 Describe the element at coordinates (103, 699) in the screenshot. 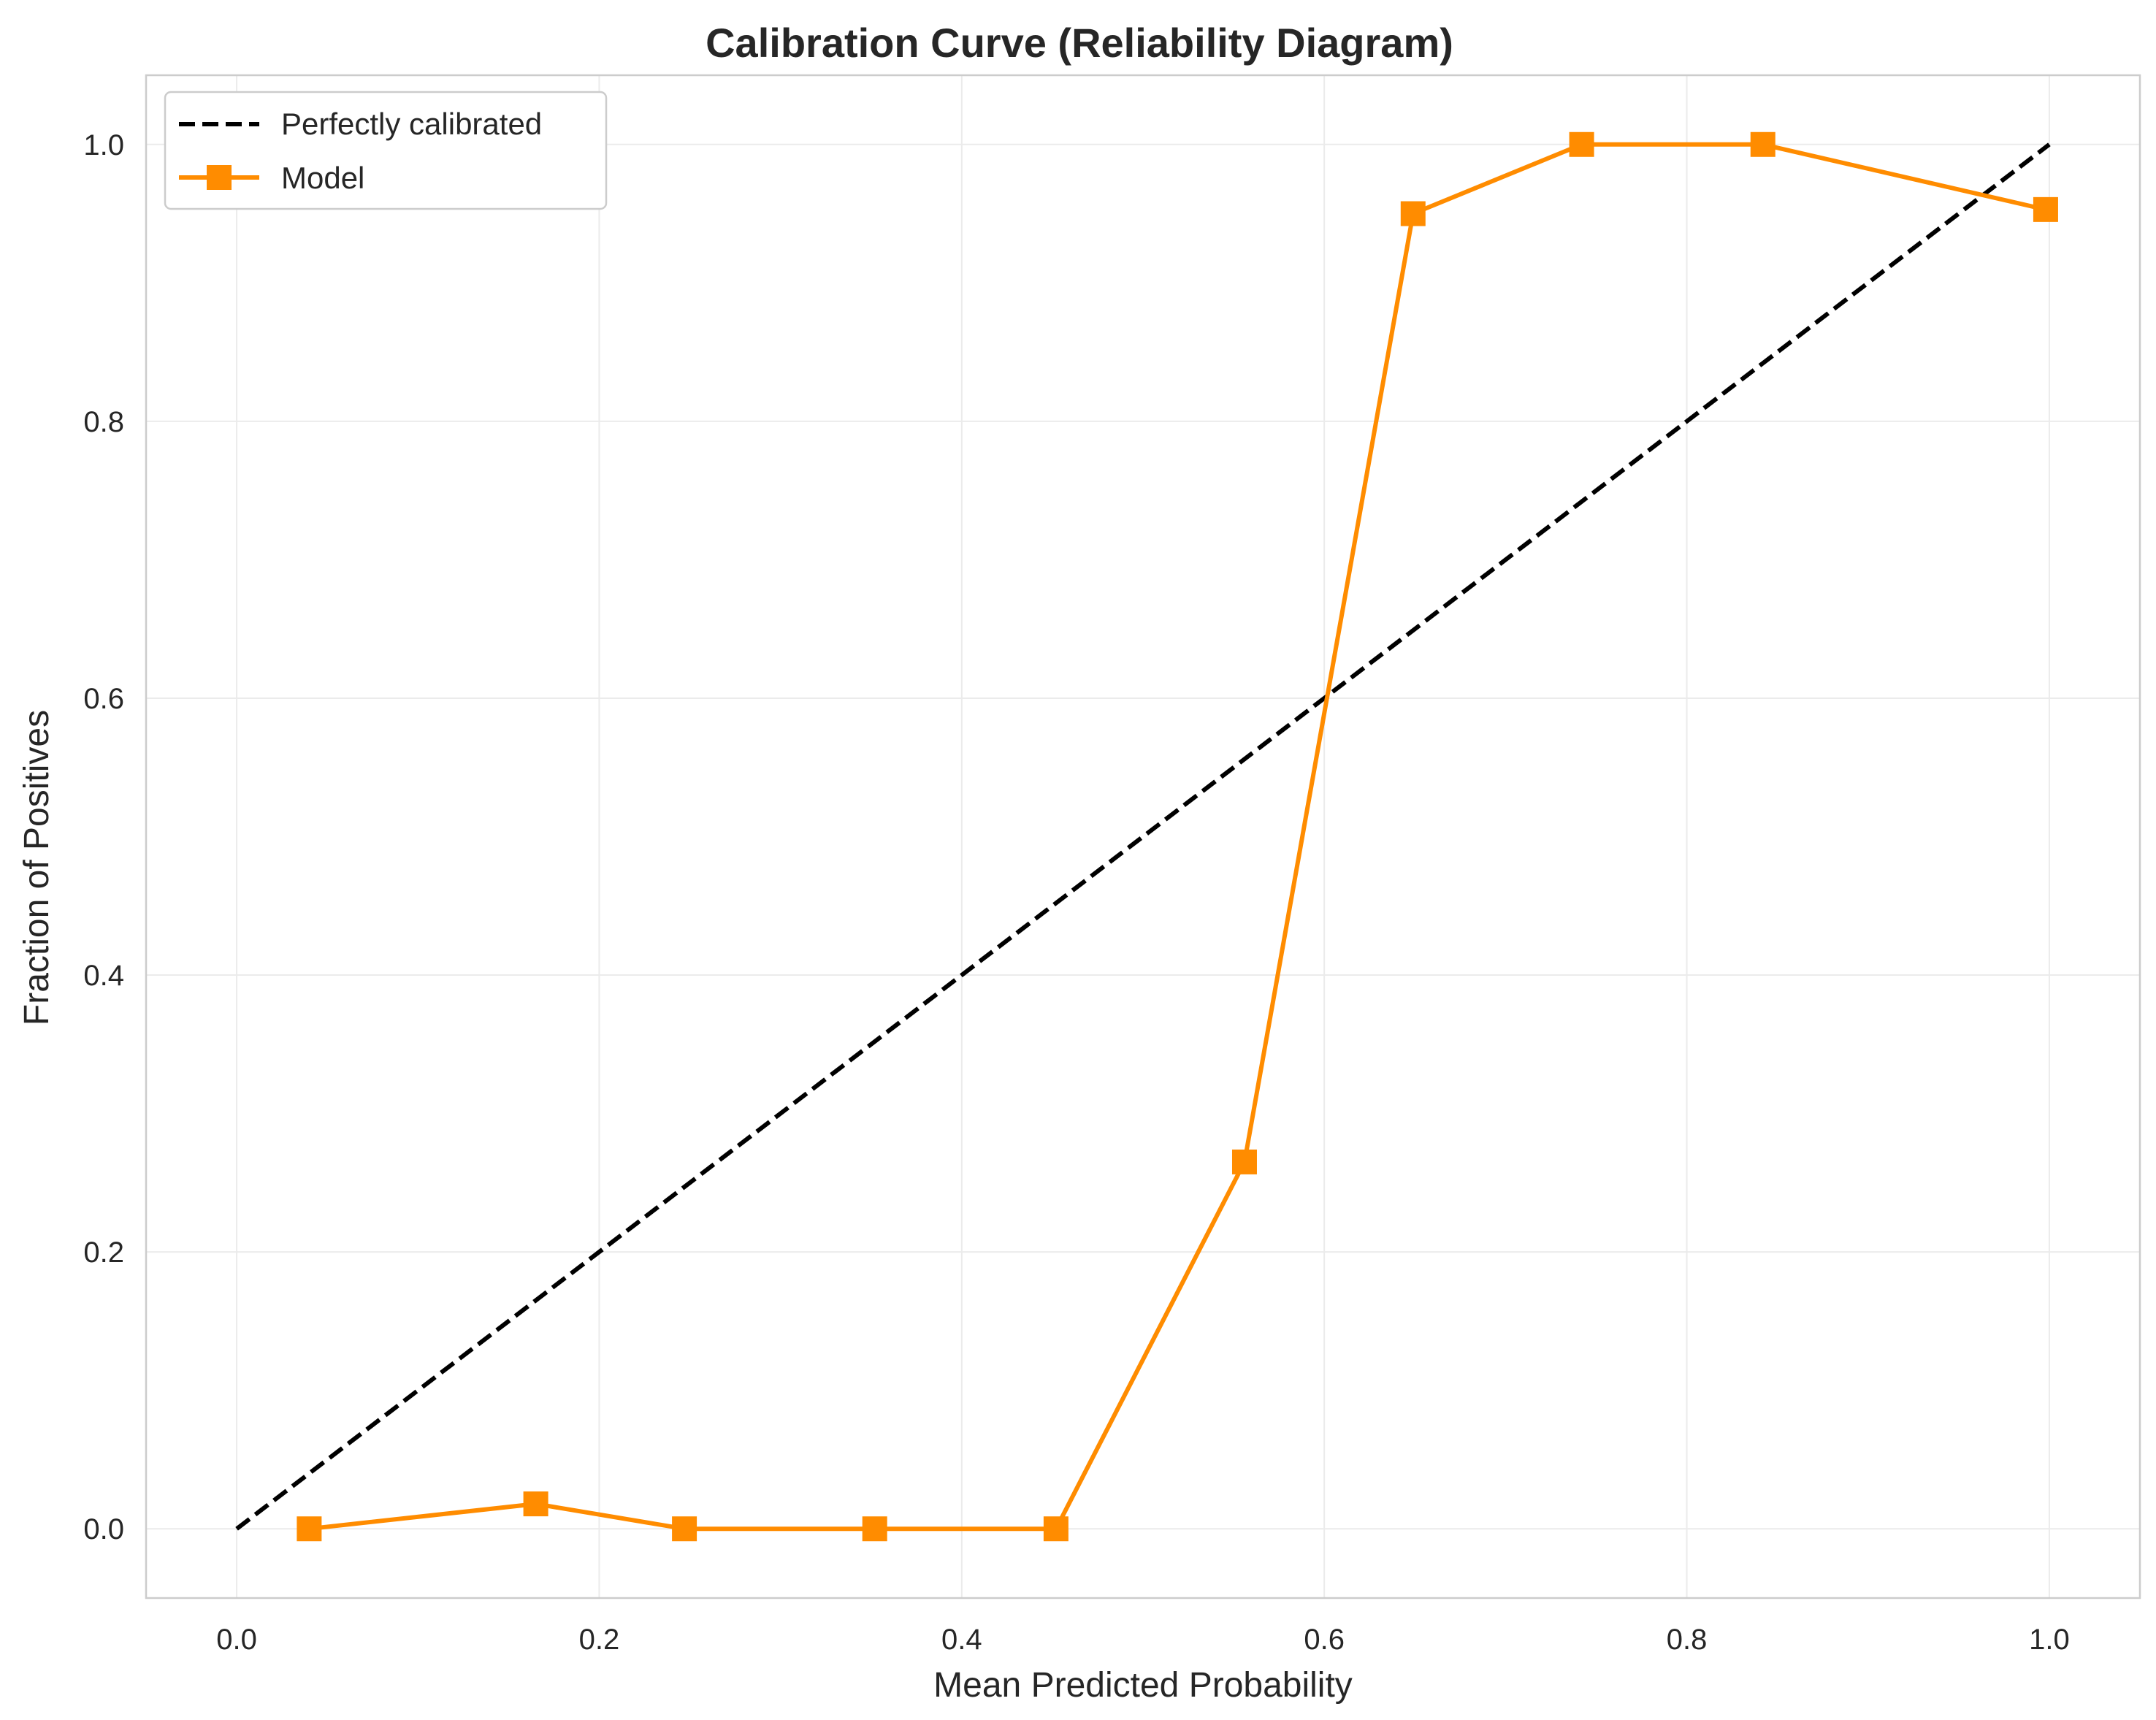

I see `y-tick-label: 0.6` at that location.